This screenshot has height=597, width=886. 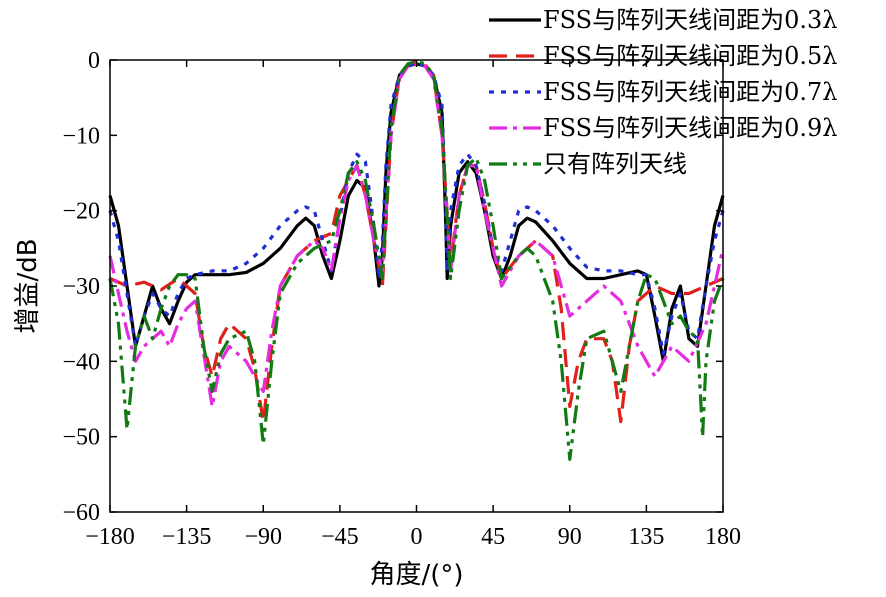 What do you see at coordinates (690, 56) in the screenshot?
I see `legend-label-2: FSS与阵列天线间距为0.5λ` at bounding box center [690, 56].